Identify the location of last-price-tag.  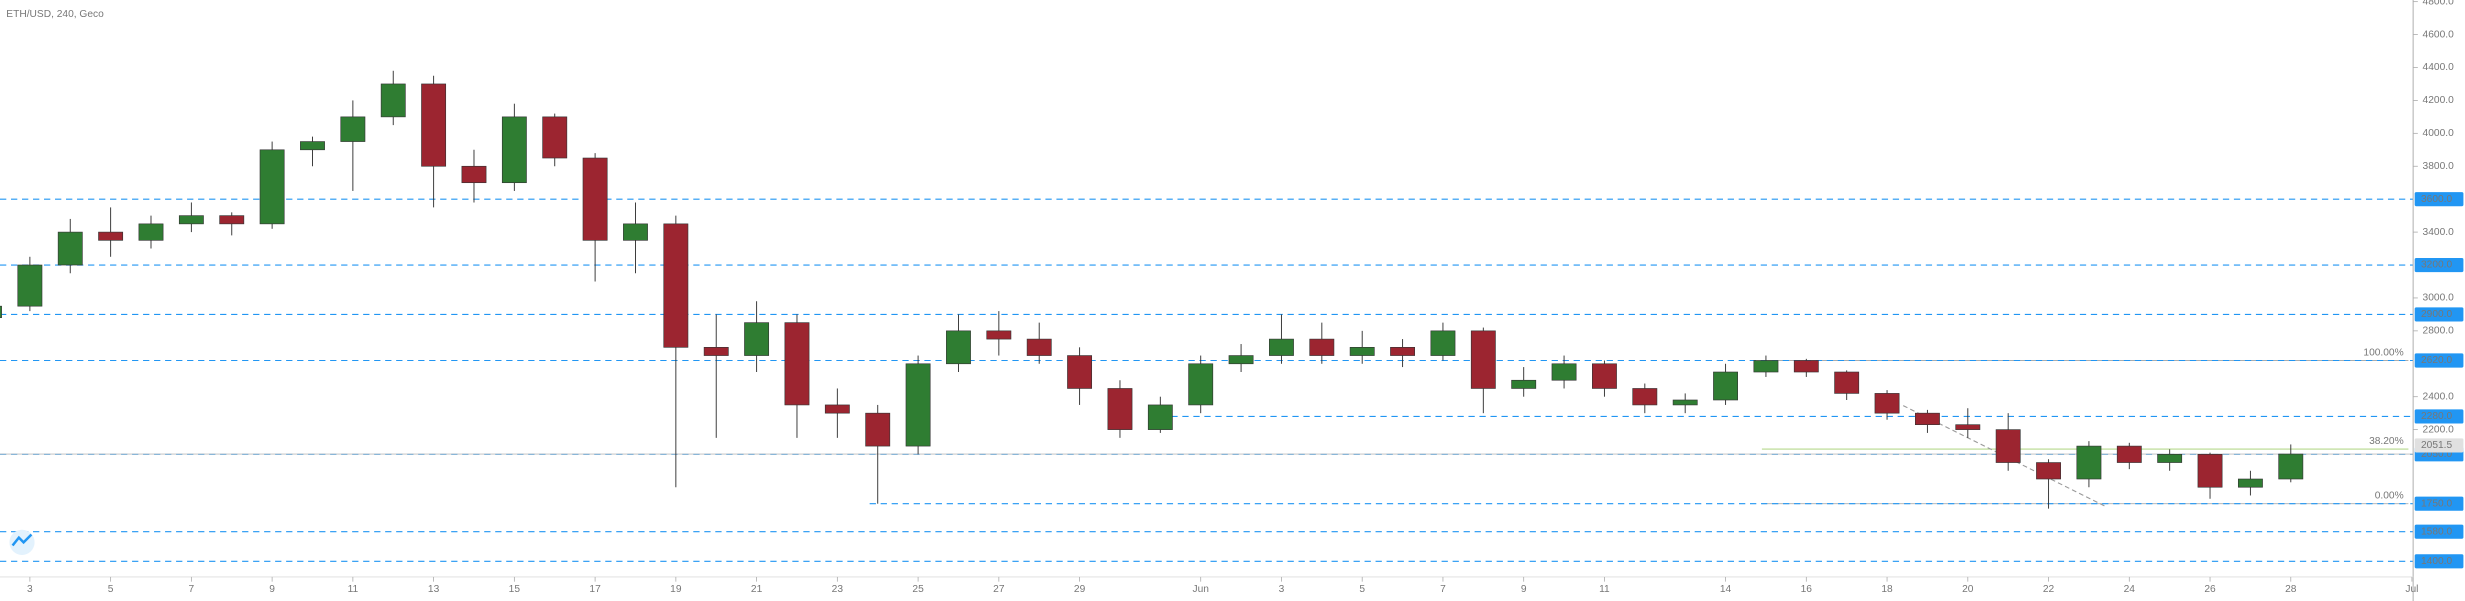
(2439, 445).